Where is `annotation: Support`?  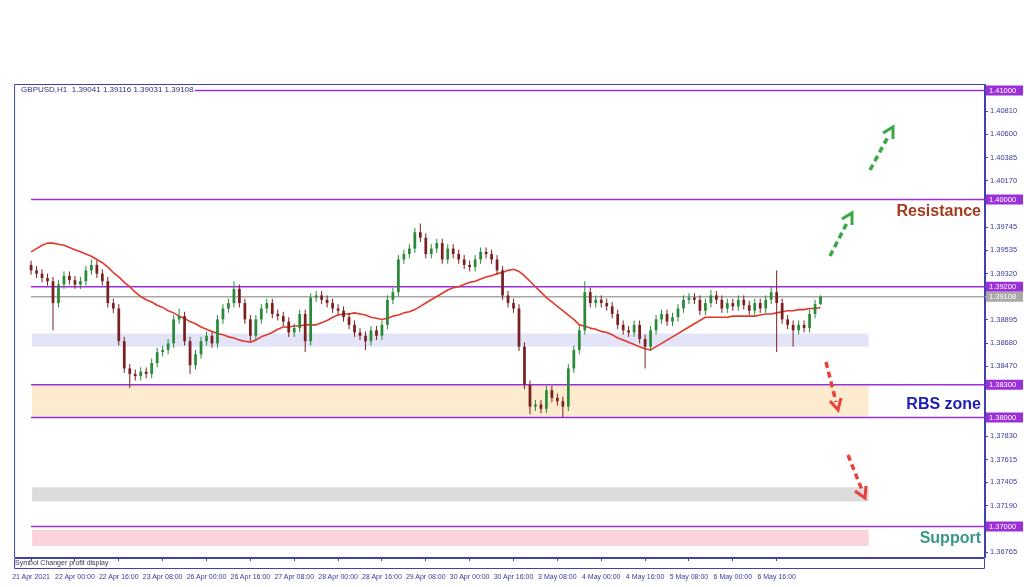 annotation: Support is located at coordinates (950, 538).